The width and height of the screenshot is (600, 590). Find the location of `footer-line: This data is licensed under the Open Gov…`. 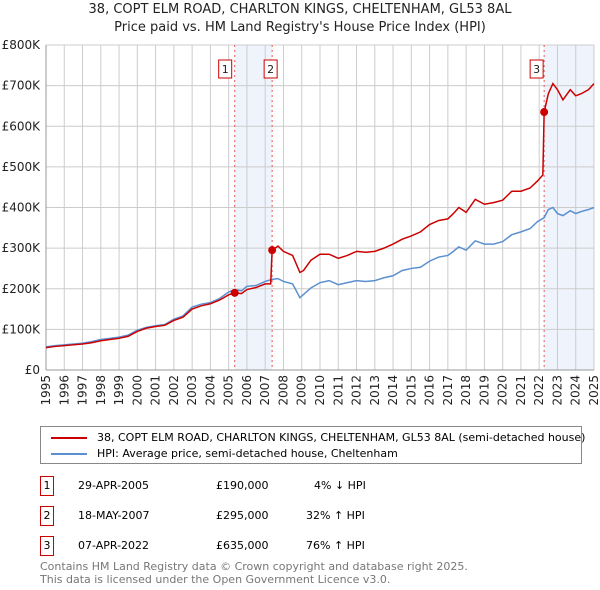

footer-line: This data is licensed under the Open Gov… is located at coordinates (215, 579).